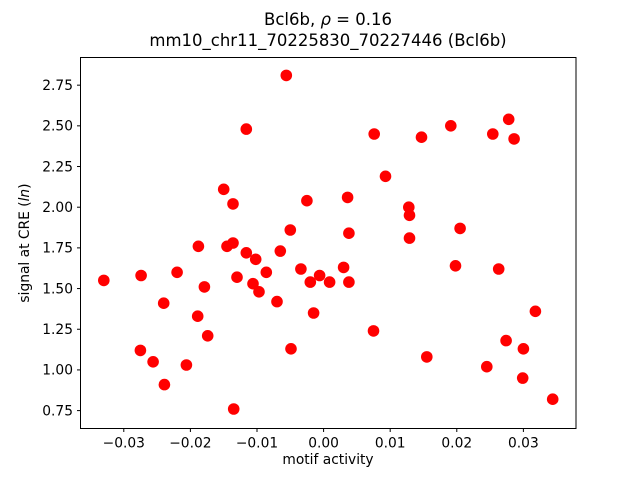  Describe the element at coordinates (292, 19) in the screenshot. I see `title-prefix: Bcl6b,` at that location.